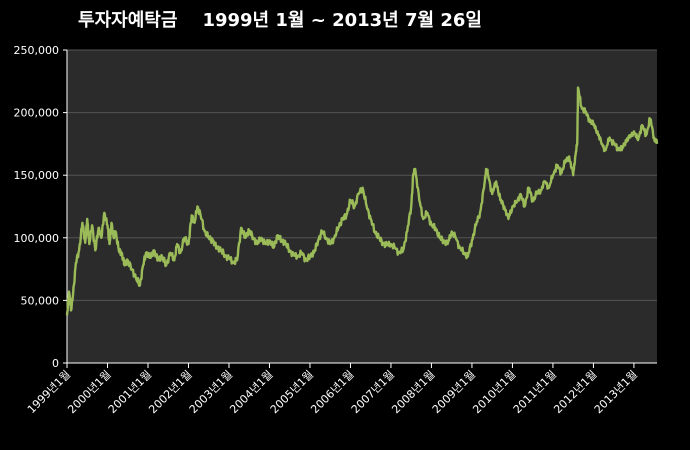 The height and width of the screenshot is (450, 690). I want to click on x-tick-label: 2012년1월, so click(575, 392).